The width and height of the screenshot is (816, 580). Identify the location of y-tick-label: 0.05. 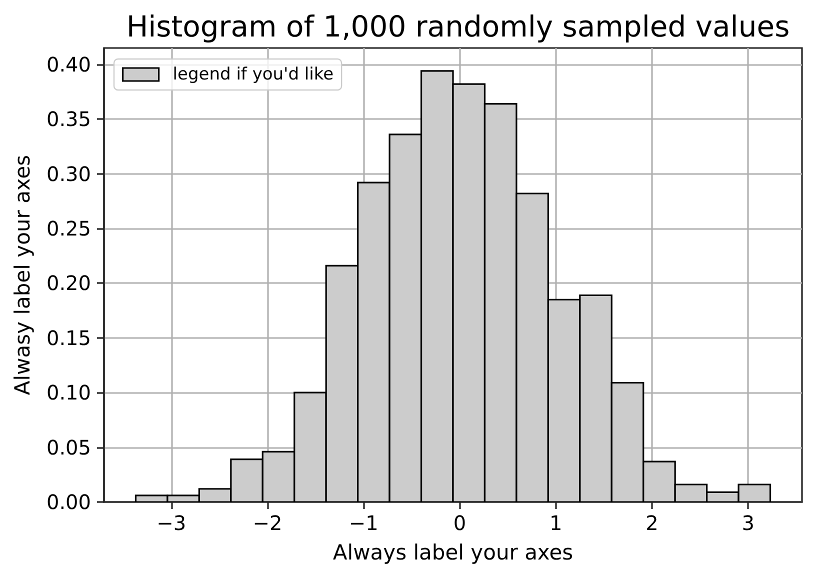
(68, 447).